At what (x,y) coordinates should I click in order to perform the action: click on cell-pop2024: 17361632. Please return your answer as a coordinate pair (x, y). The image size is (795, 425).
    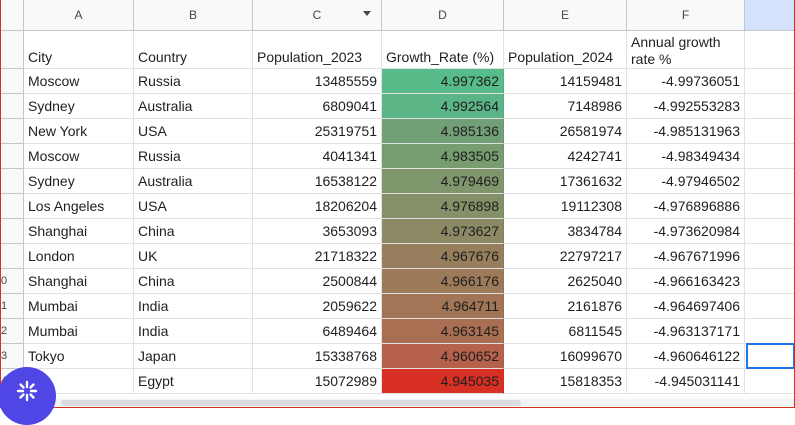
    Looking at the image, I should click on (565, 181).